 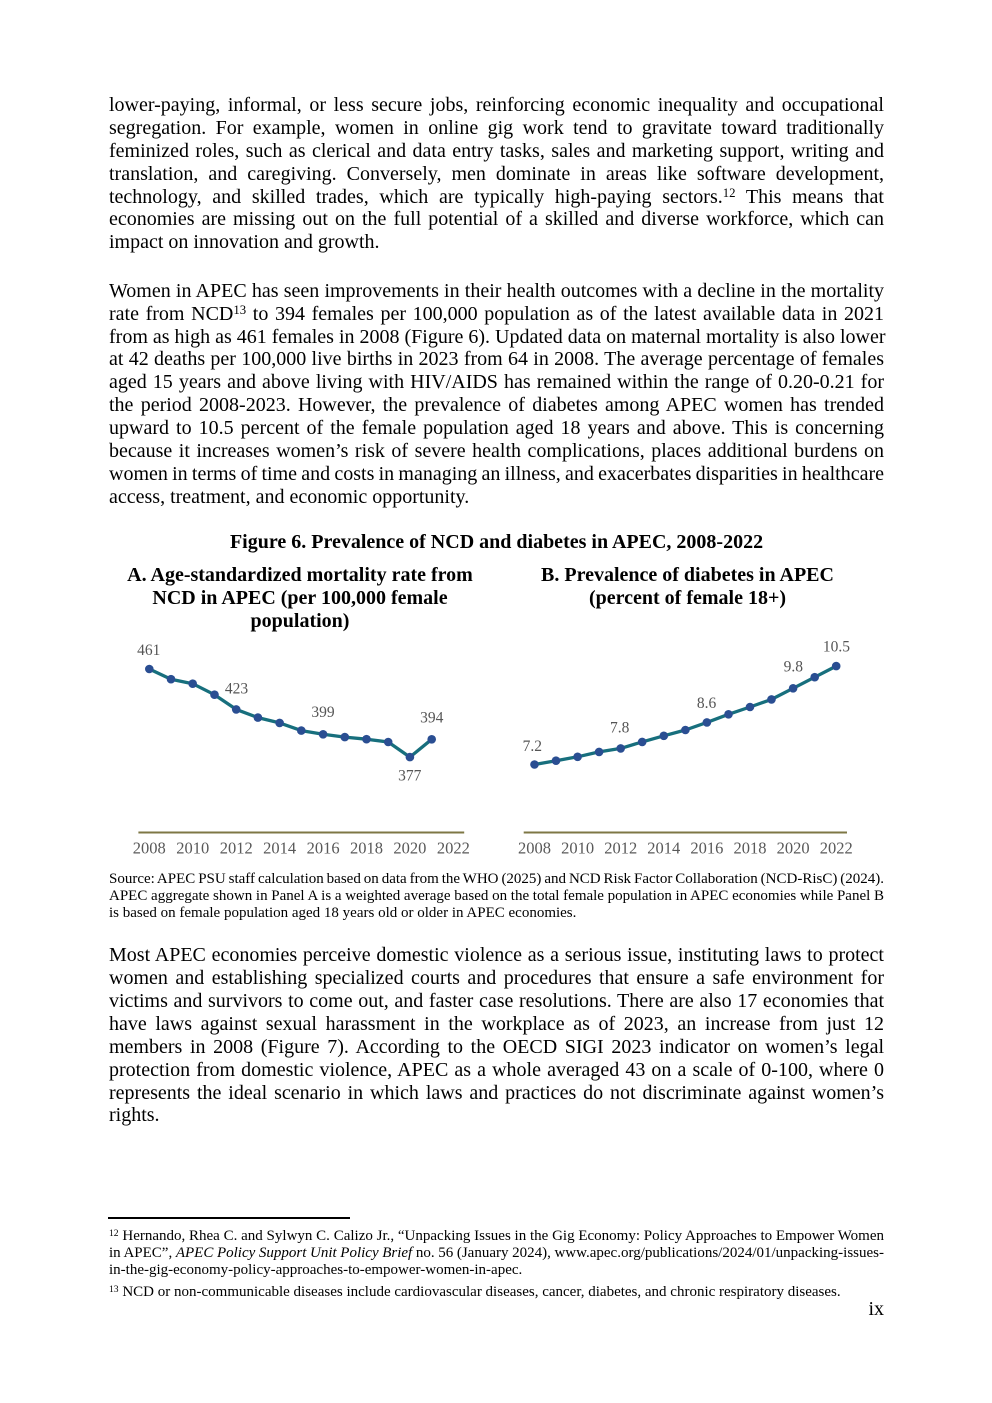 What do you see at coordinates (410, 776) in the screenshot?
I see `svg-text: 377` at bounding box center [410, 776].